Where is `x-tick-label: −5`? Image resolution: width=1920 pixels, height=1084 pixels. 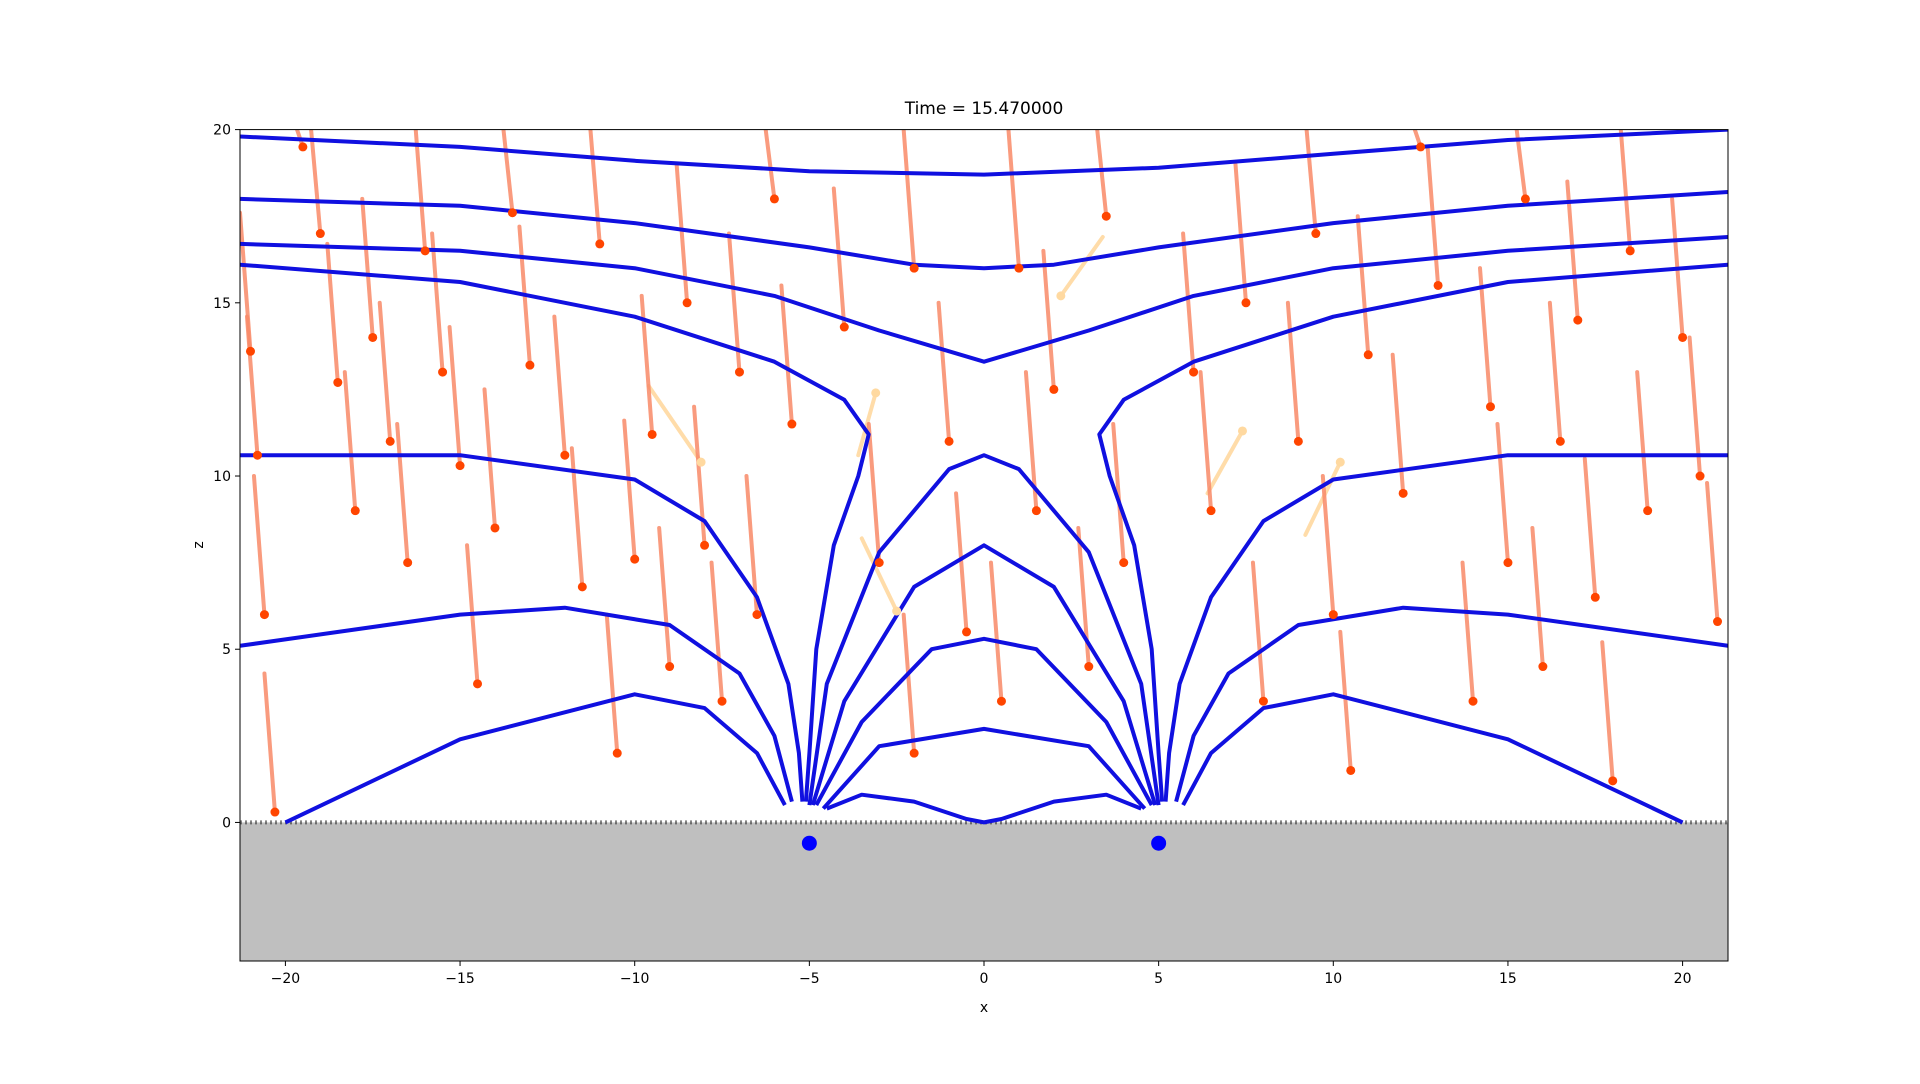
x-tick-label: −5 is located at coordinates (809, 979).